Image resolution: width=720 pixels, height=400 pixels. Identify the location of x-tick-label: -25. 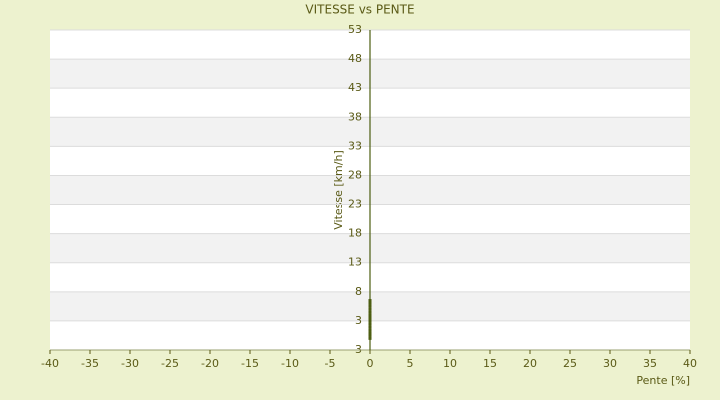
(170, 363).